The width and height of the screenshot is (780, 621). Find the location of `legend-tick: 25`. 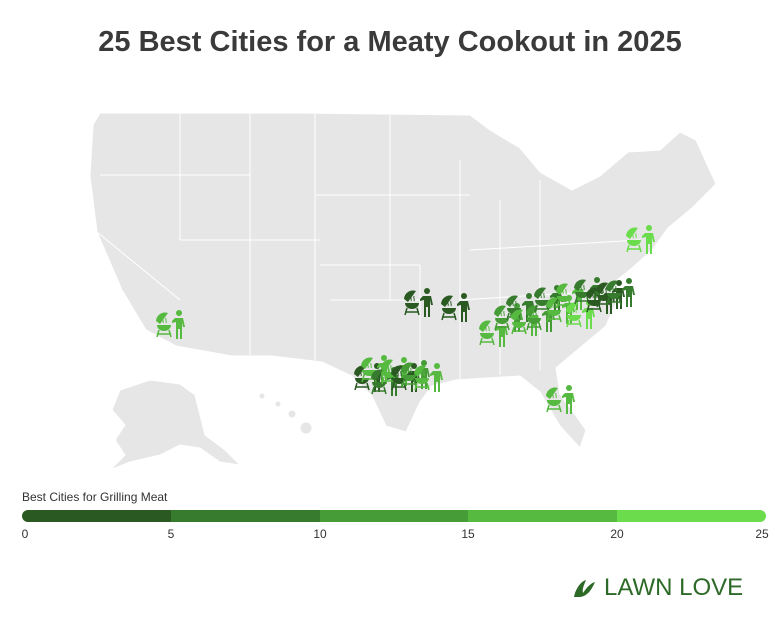

legend-tick: 25 is located at coordinates (762, 534).